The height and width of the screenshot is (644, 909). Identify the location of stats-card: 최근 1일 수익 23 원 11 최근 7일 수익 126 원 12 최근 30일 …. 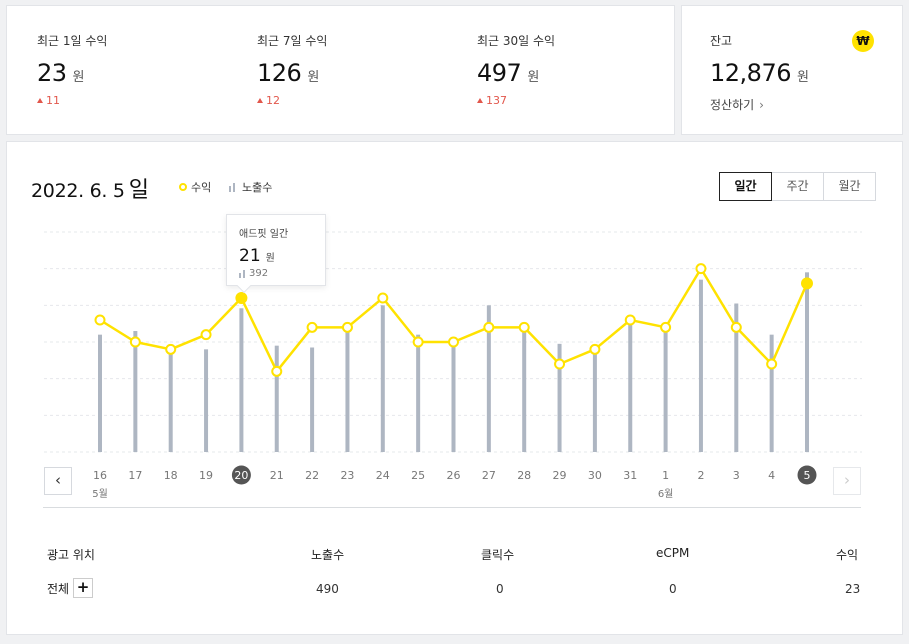
(340, 70).